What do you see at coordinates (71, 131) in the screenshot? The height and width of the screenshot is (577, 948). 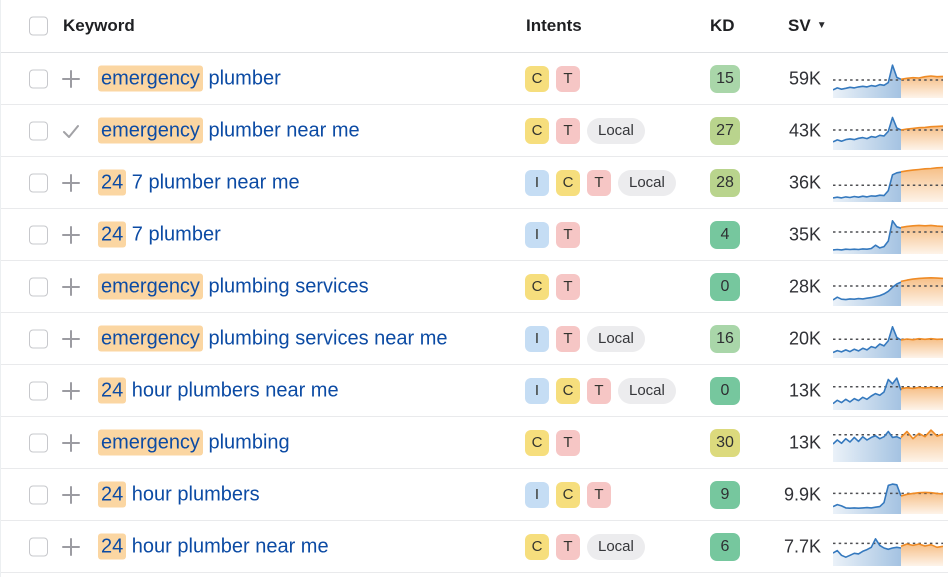 I see `added-check-button` at bounding box center [71, 131].